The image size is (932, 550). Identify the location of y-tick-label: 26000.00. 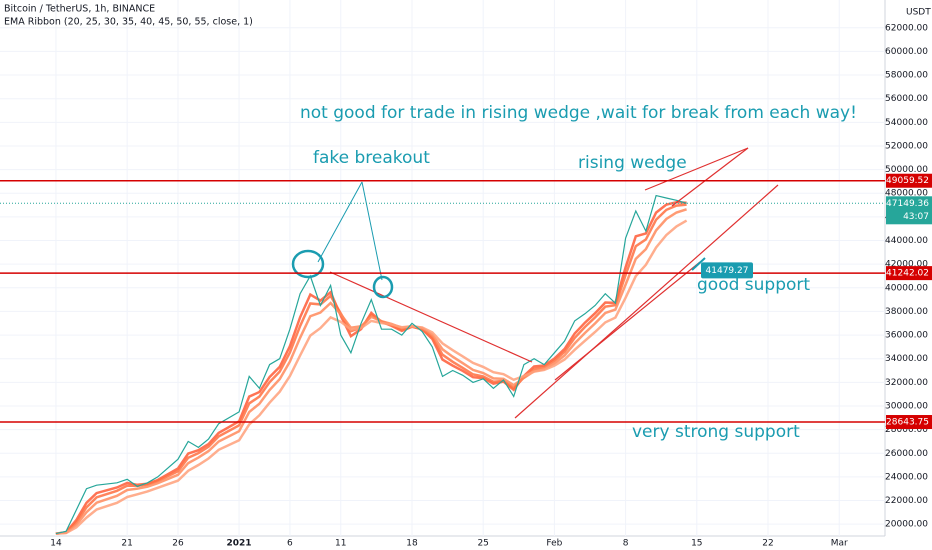
(906, 454).